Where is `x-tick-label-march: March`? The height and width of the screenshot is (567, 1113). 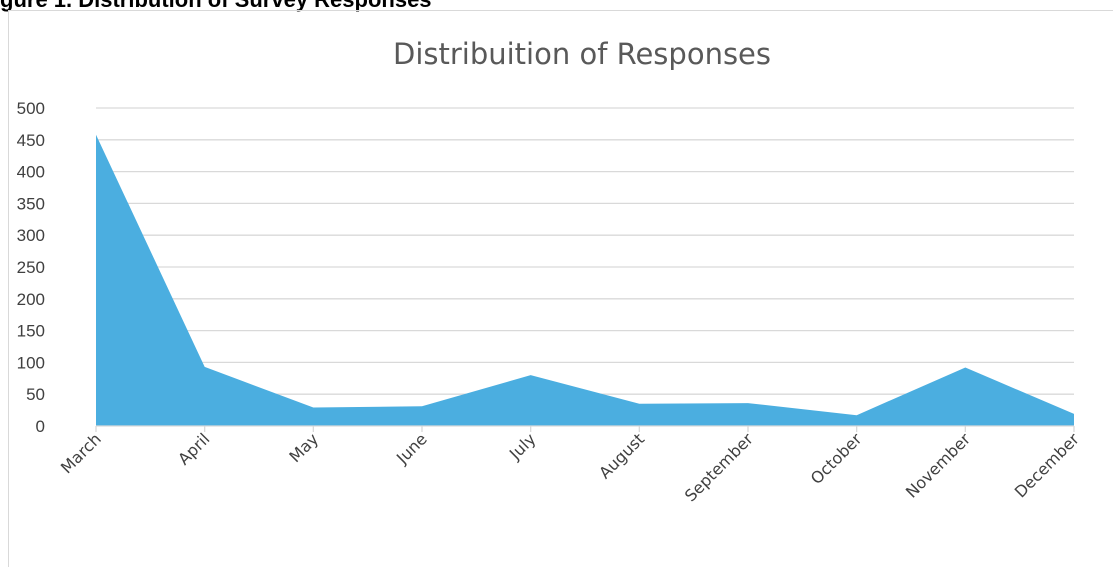 x-tick-label-march: March is located at coordinates (81, 453).